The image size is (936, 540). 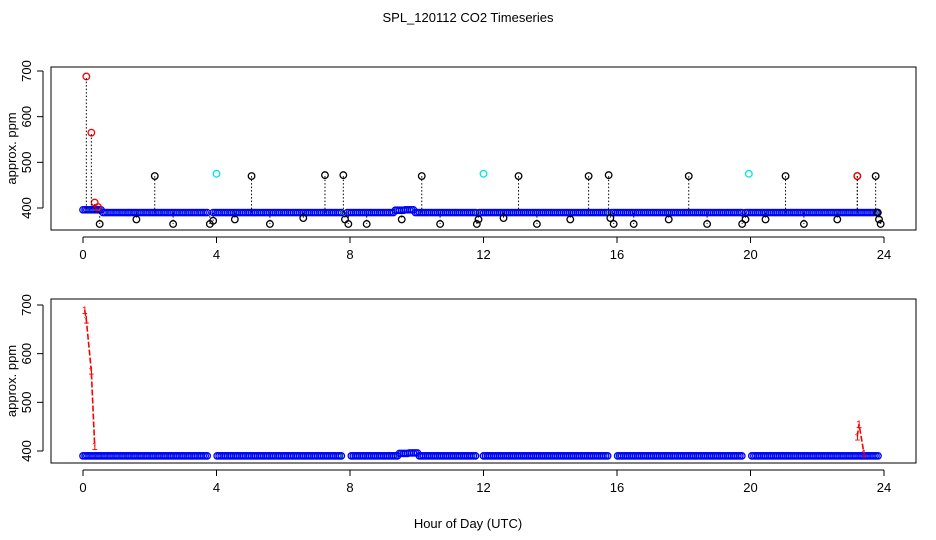 I want to click on x-axis-label: Hour of Day (UTC), so click(x=468, y=523).